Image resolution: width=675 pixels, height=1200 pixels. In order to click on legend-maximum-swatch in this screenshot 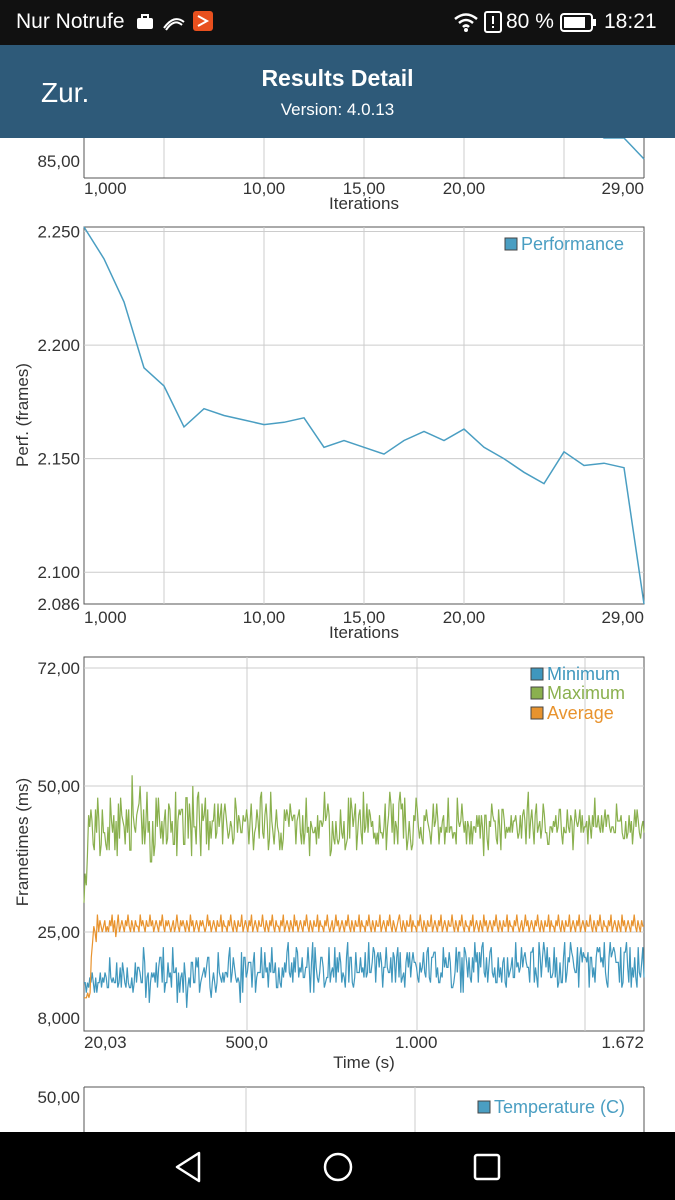, I will do `click(537, 693)`.